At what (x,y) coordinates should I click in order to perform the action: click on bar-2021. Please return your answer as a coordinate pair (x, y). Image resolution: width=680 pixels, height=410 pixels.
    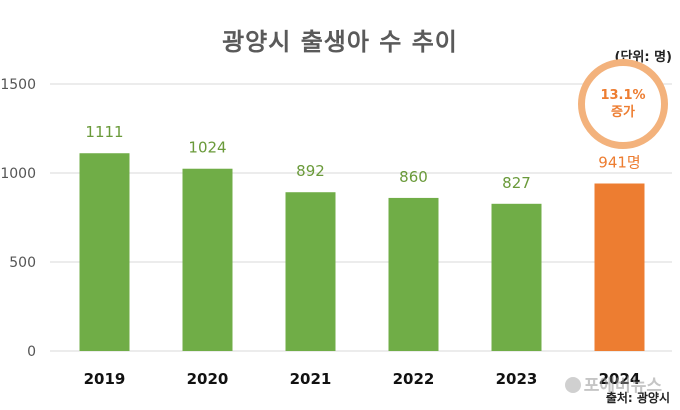
    Looking at the image, I should click on (310, 271).